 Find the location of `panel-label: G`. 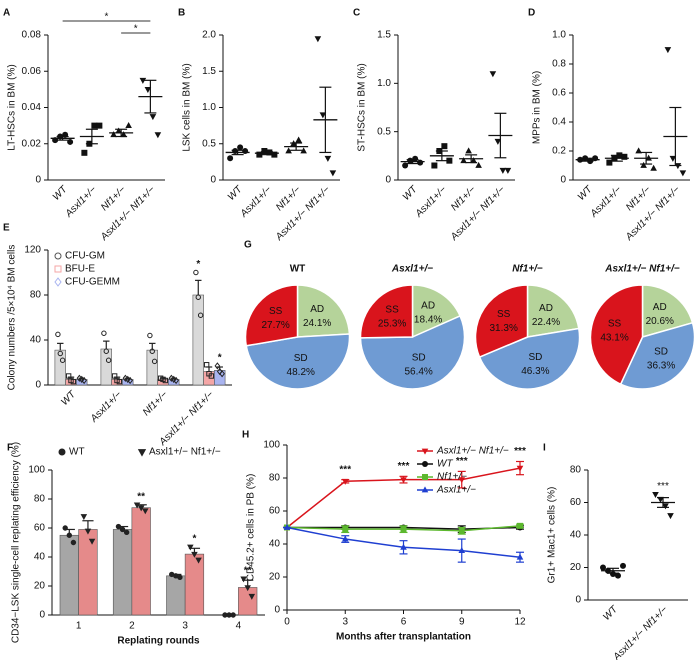

panel-label: G is located at coordinates (248, 245).